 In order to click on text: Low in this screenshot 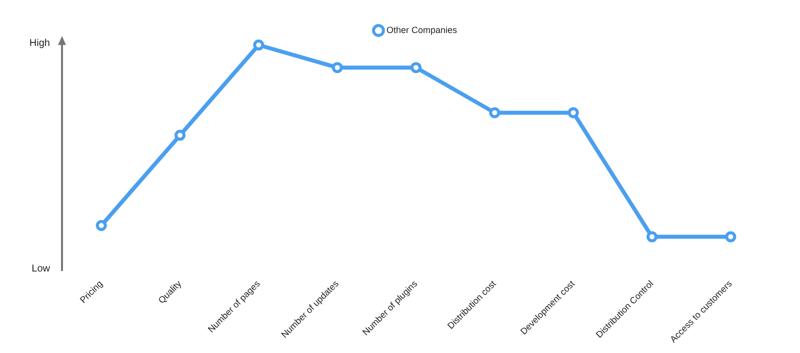, I will do `click(41, 268)`.